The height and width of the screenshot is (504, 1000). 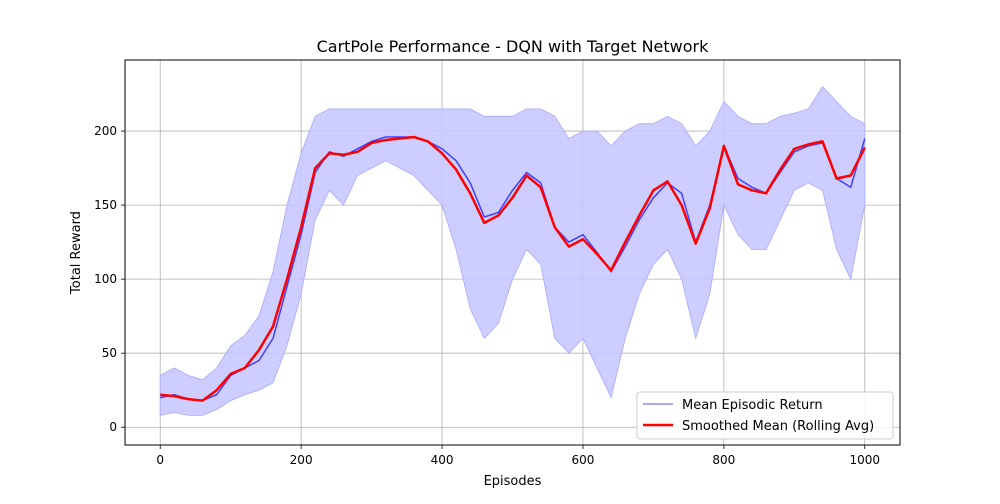 I want to click on y-tick-label: 50, so click(x=109, y=353).